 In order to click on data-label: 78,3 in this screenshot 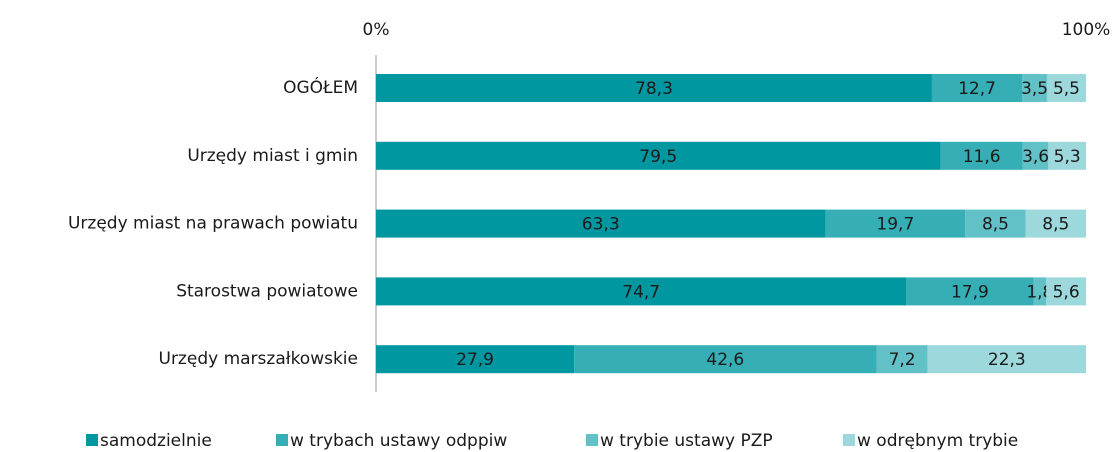, I will do `click(654, 89)`.